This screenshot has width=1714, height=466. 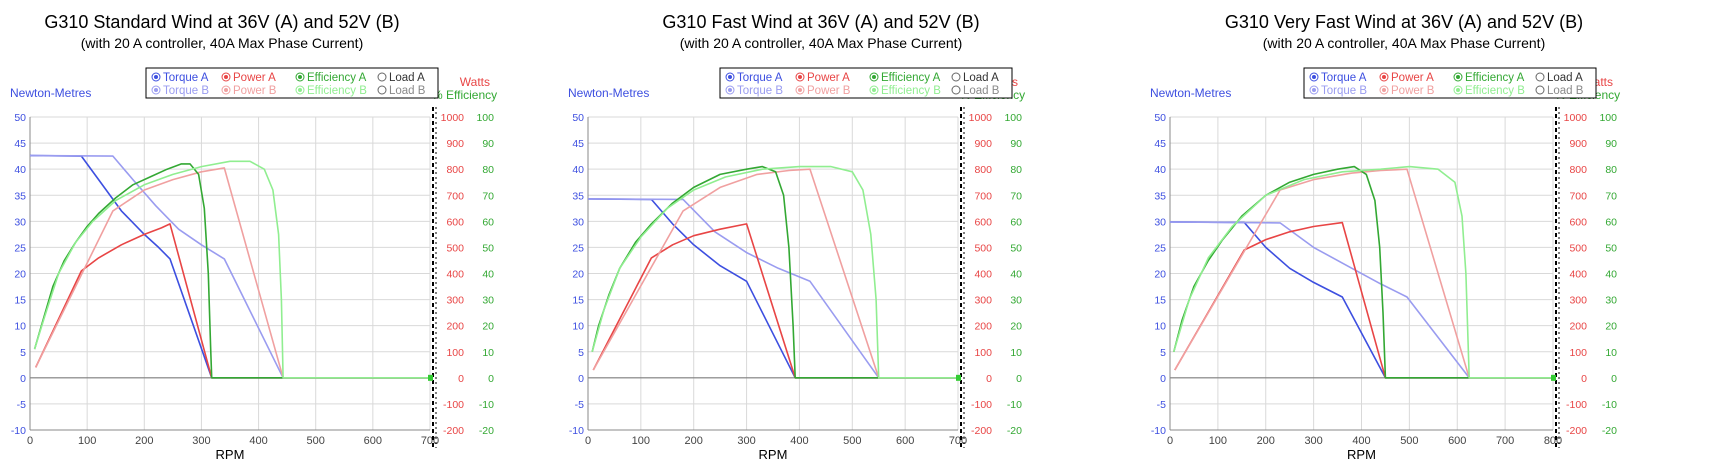 I want to click on x-tick-label: 800, so click(x=1553, y=441).